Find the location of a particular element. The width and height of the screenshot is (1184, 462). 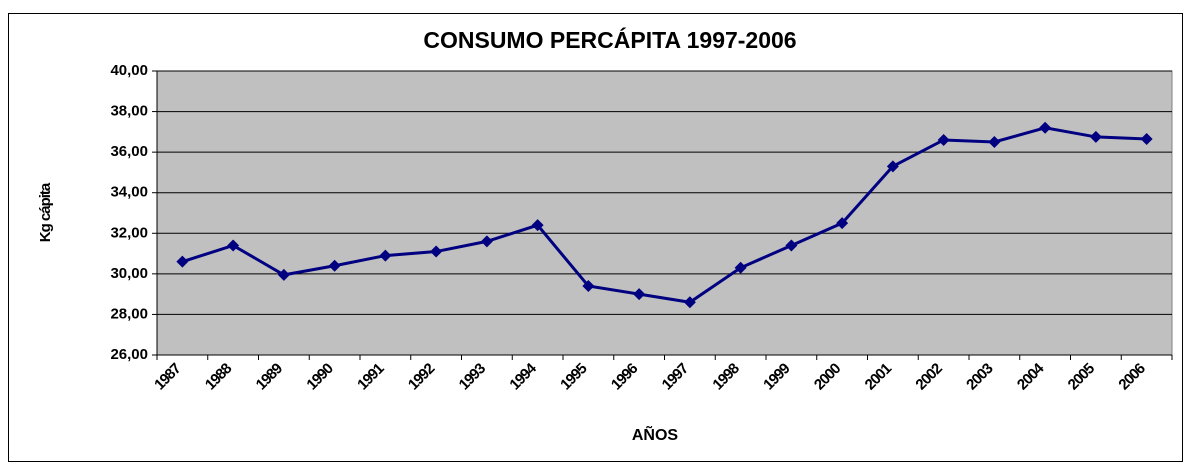

y-tick-label: 40,00 is located at coordinates (129, 70).